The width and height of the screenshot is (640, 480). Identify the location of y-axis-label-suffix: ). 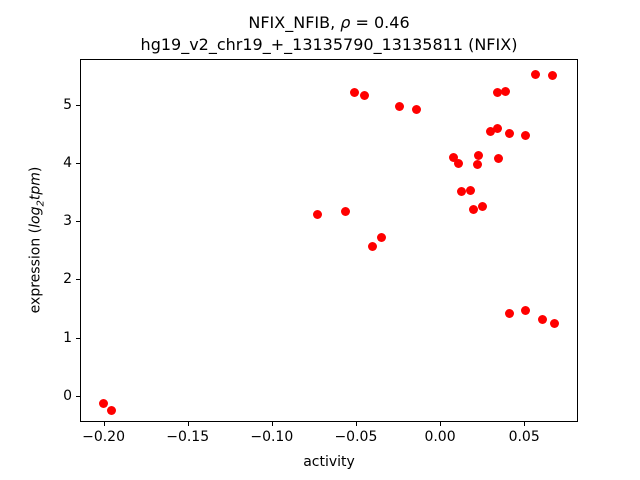
(35, 169).